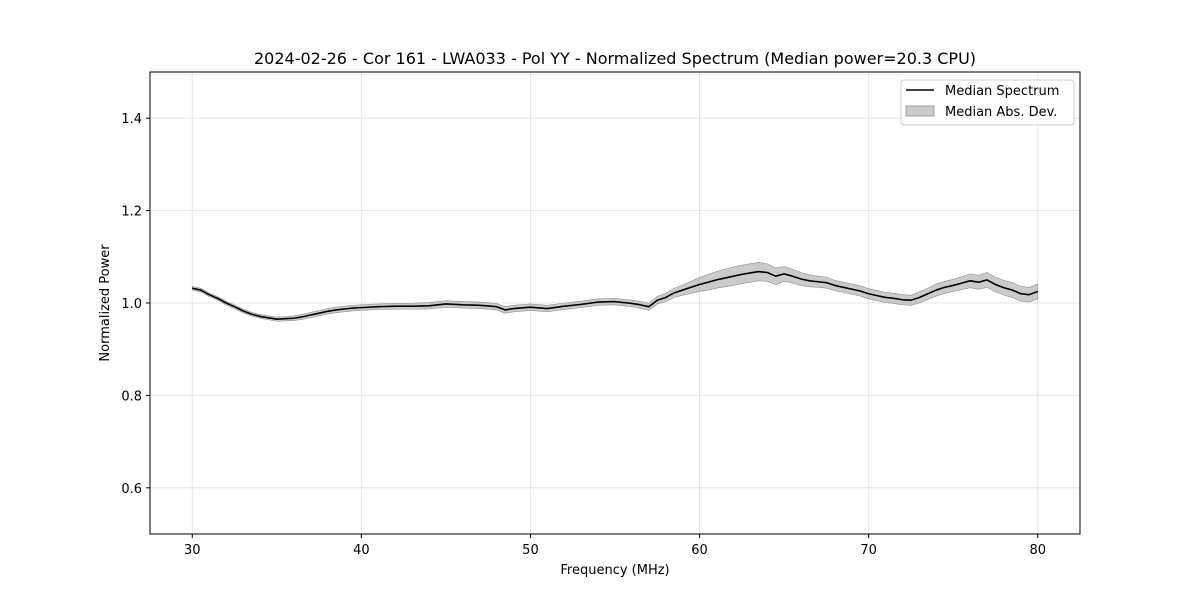 The height and width of the screenshot is (600, 1200). Describe the element at coordinates (530, 550) in the screenshot. I see `x-tick-label: 50` at that location.